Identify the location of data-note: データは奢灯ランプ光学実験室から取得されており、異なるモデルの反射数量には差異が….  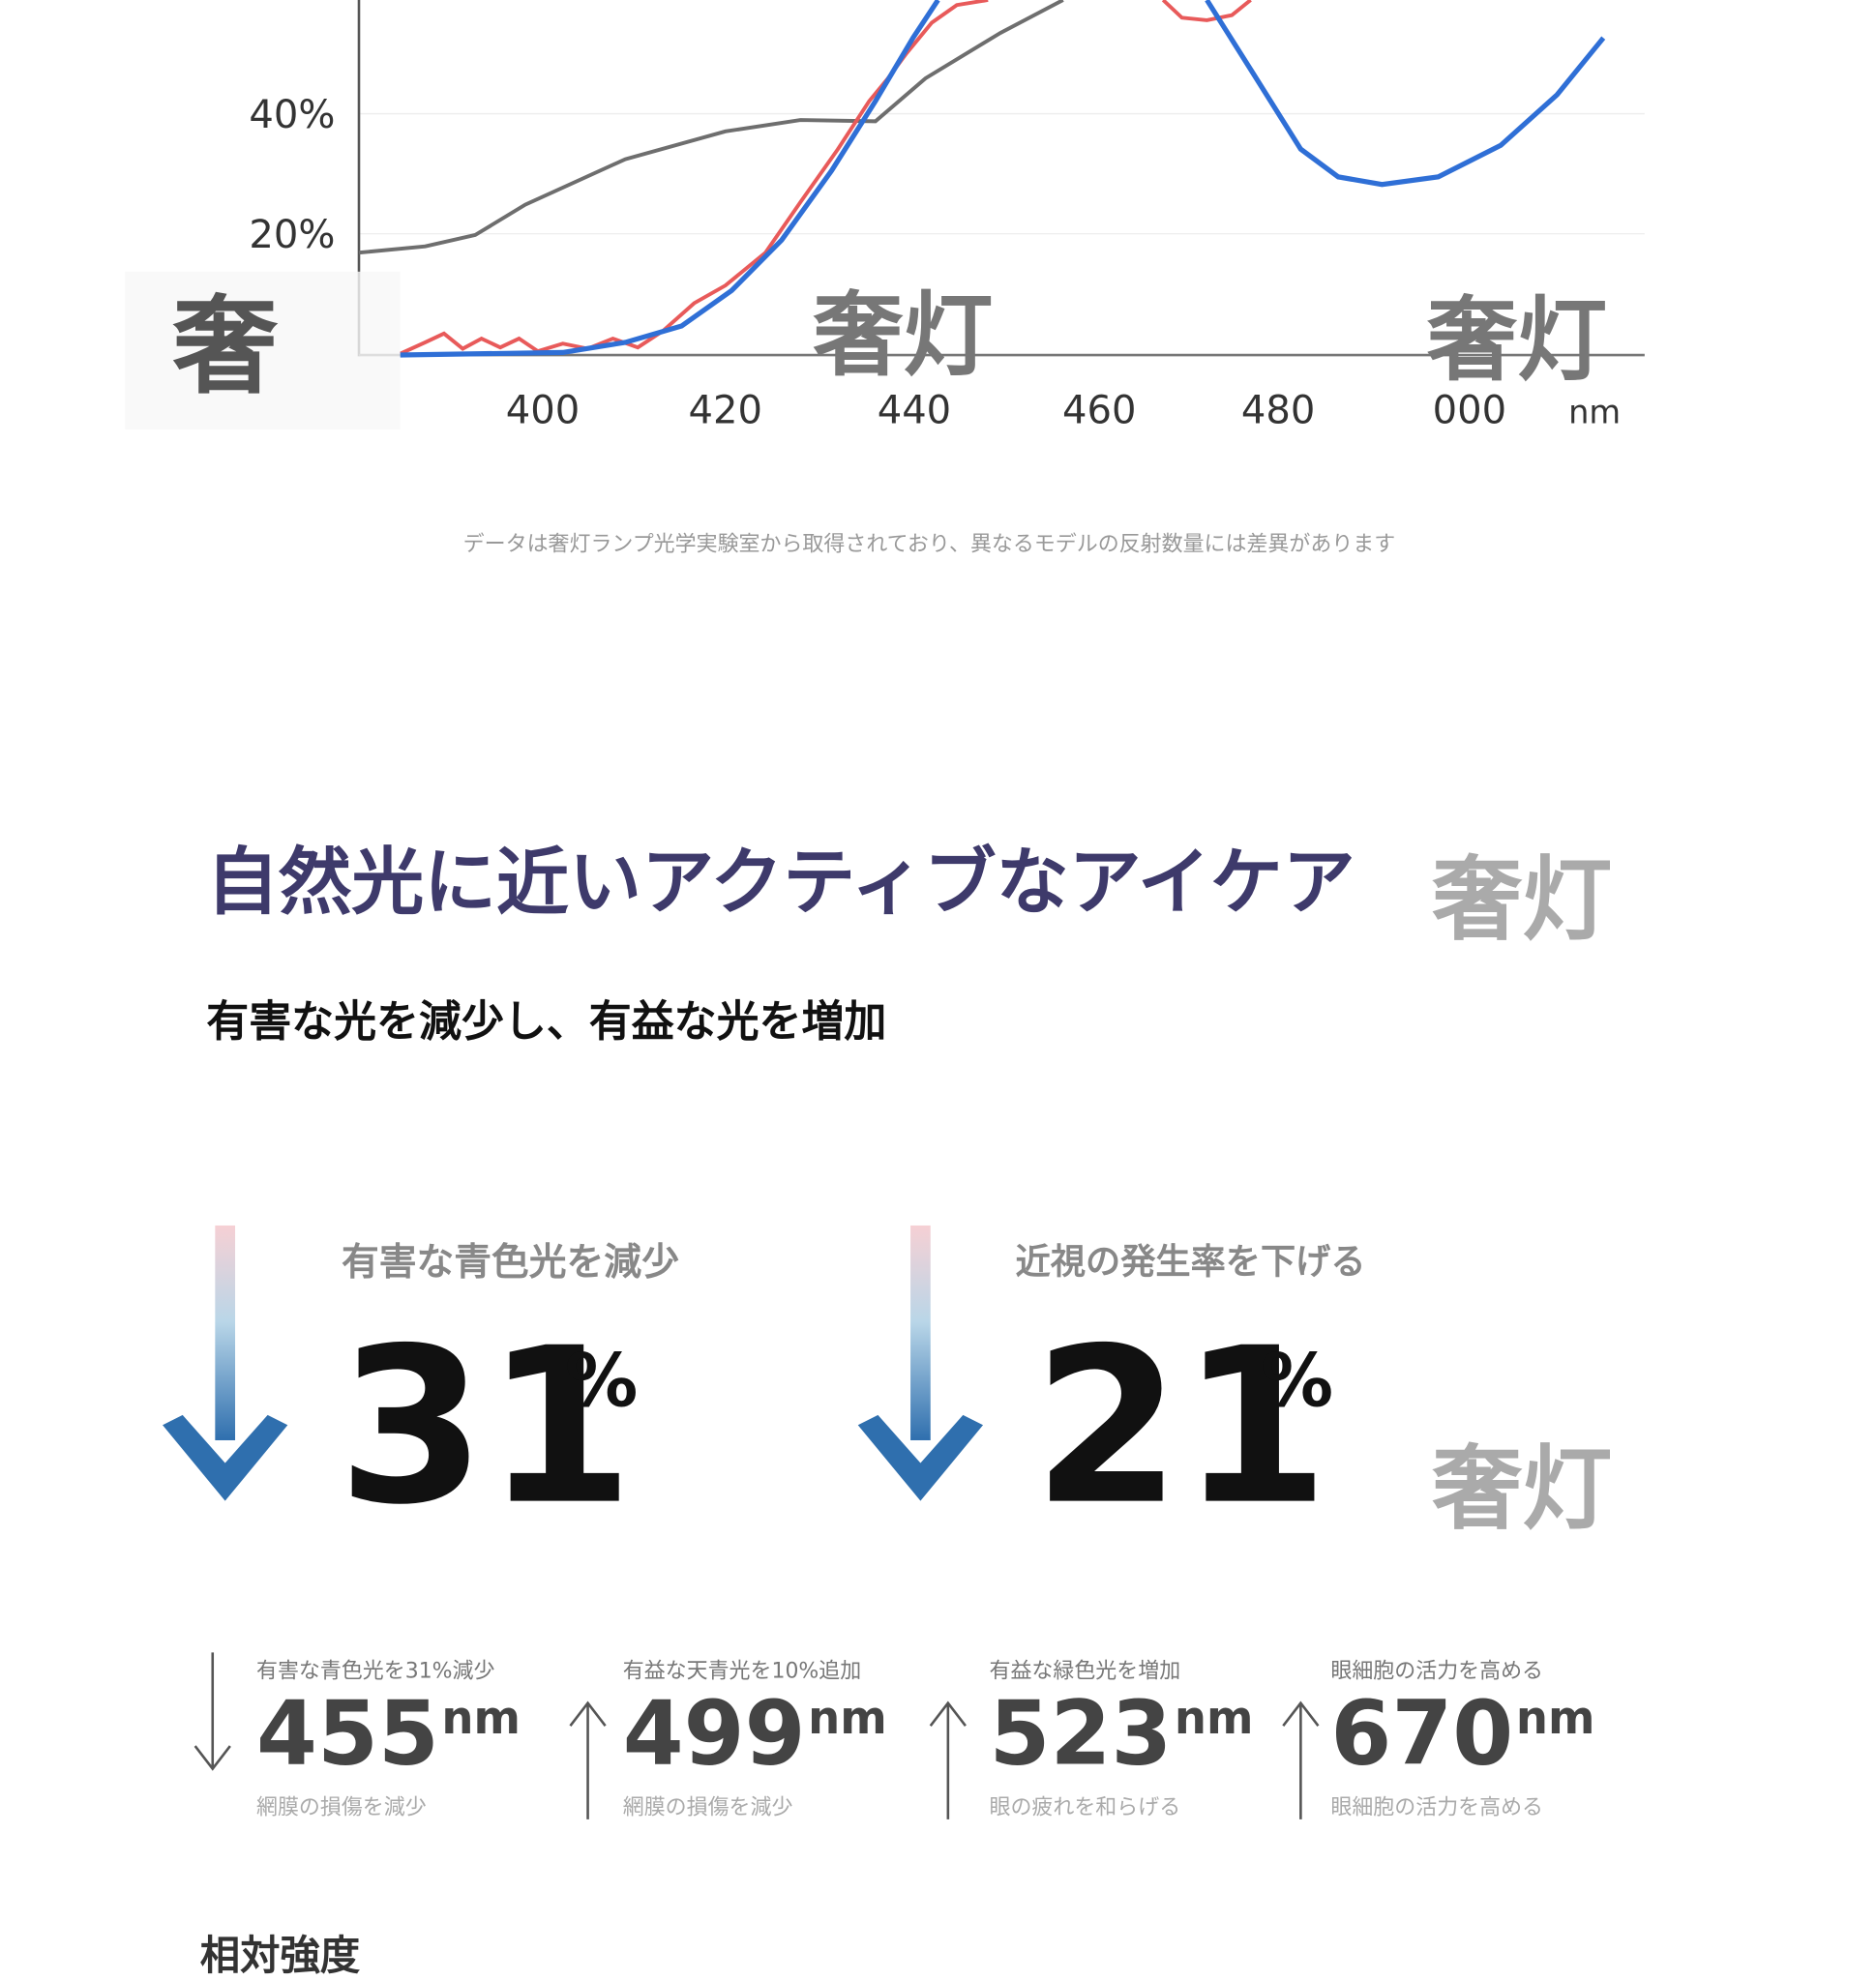
(929, 543).